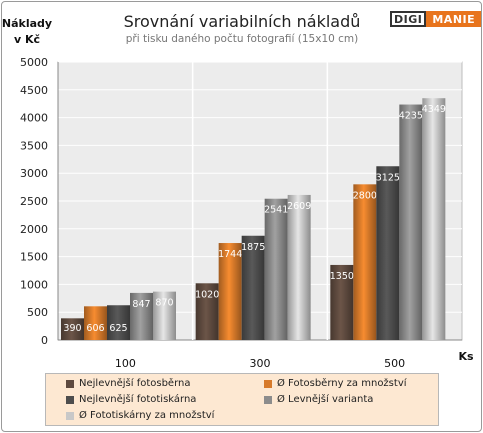 This screenshot has width=483, height=433. I want to click on x-tick-label: 100, so click(125, 363).